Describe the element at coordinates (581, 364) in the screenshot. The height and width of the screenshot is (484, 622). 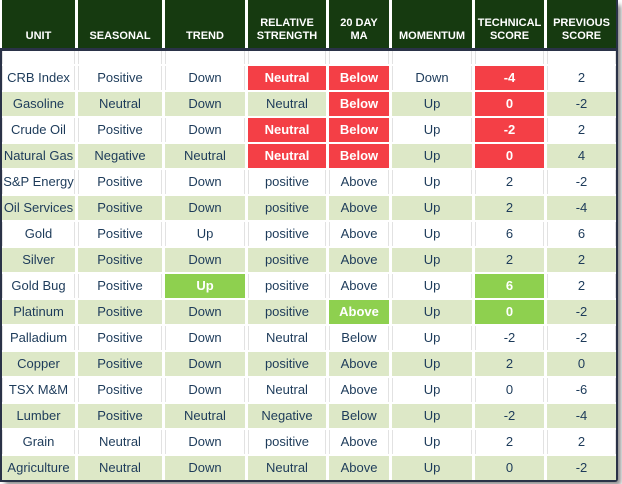
I see `previous-score-cell: 0` at that location.